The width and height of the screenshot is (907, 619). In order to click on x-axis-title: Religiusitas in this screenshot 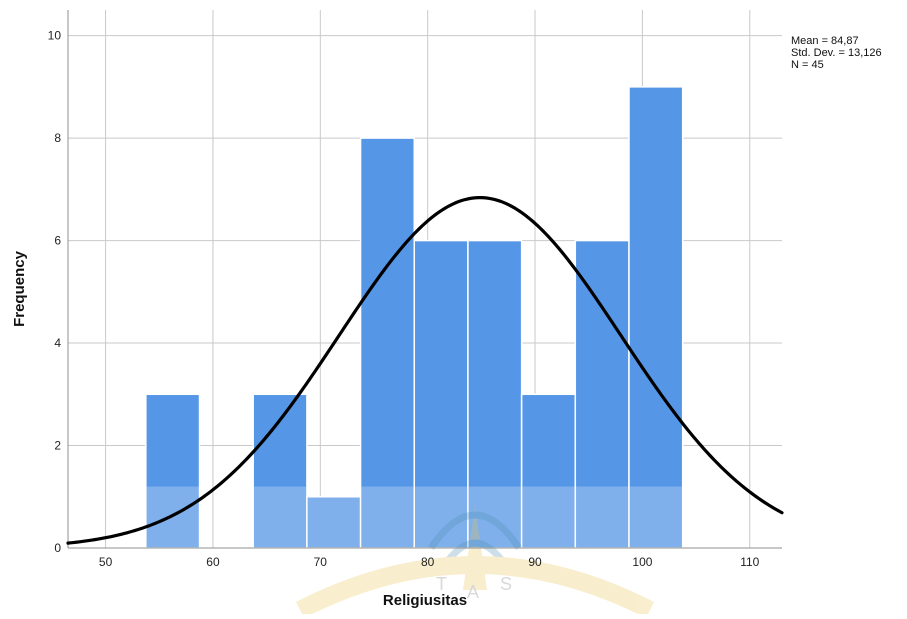, I will do `click(425, 600)`.